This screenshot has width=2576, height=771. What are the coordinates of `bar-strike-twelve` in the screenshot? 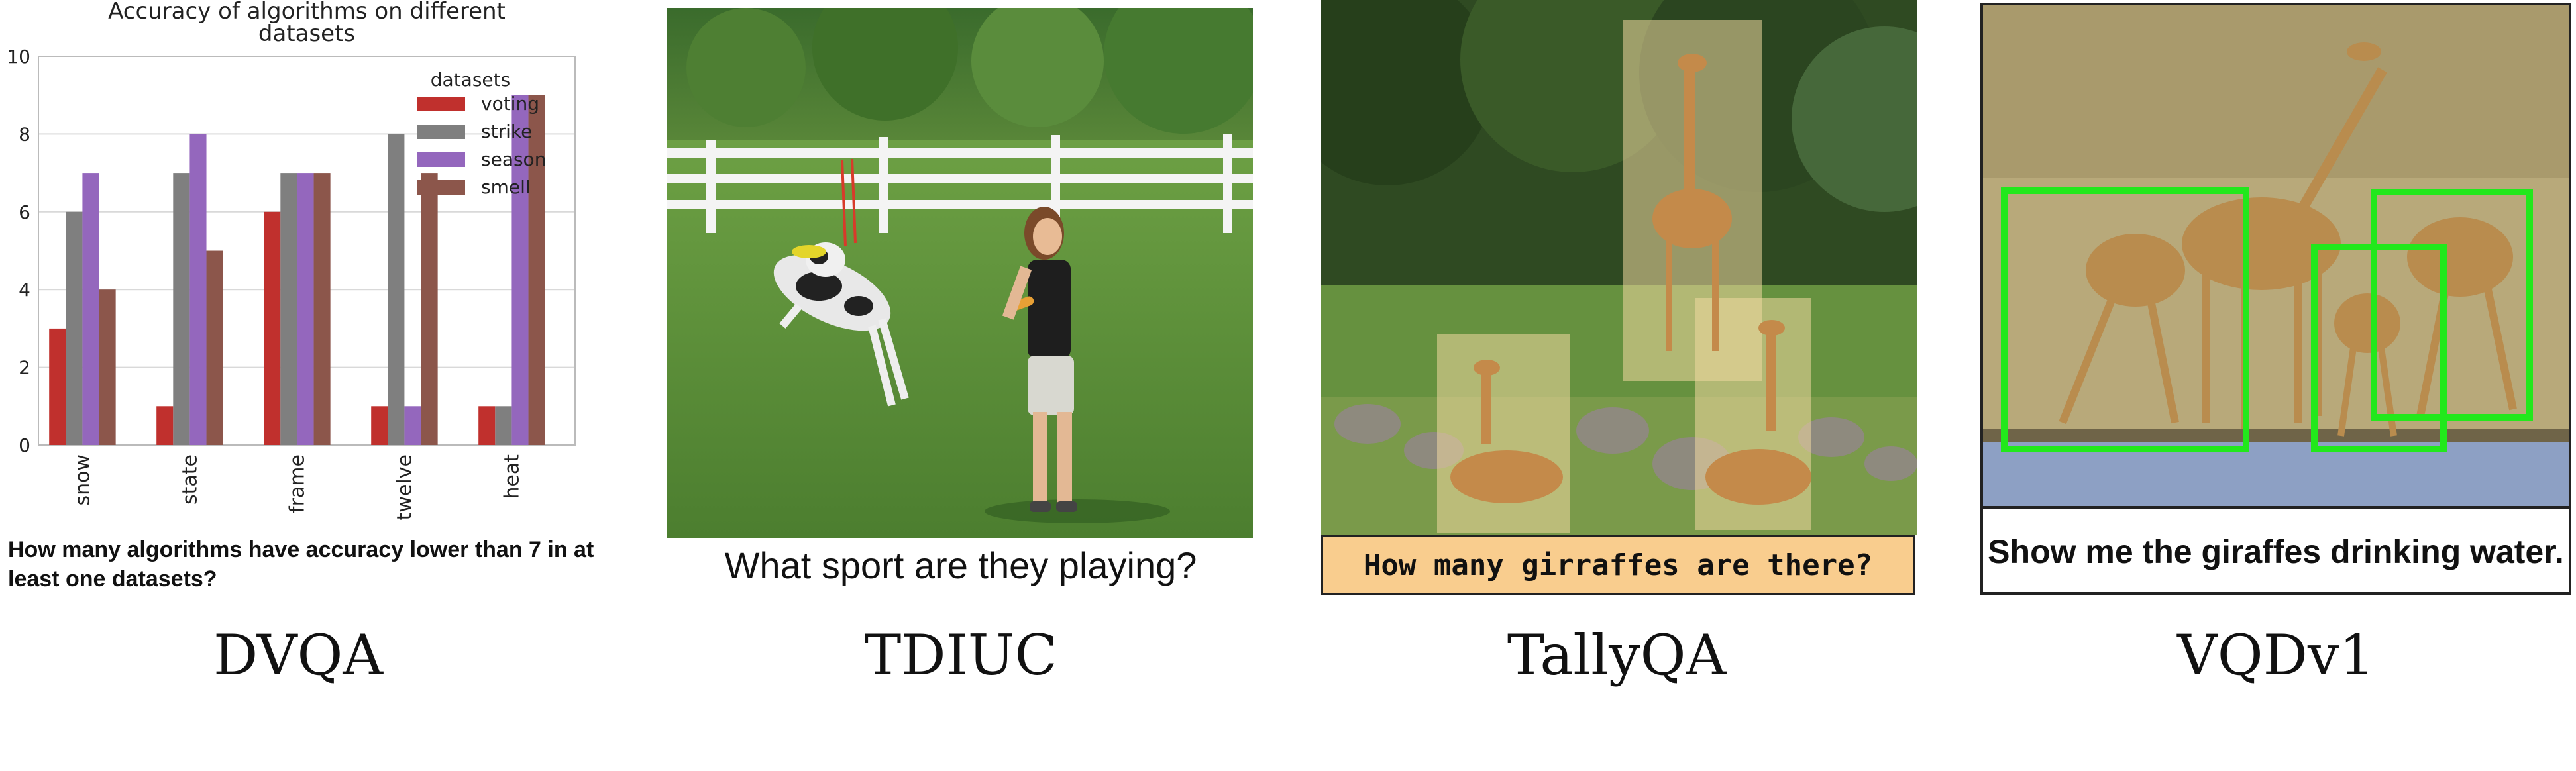 It's located at (396, 289).